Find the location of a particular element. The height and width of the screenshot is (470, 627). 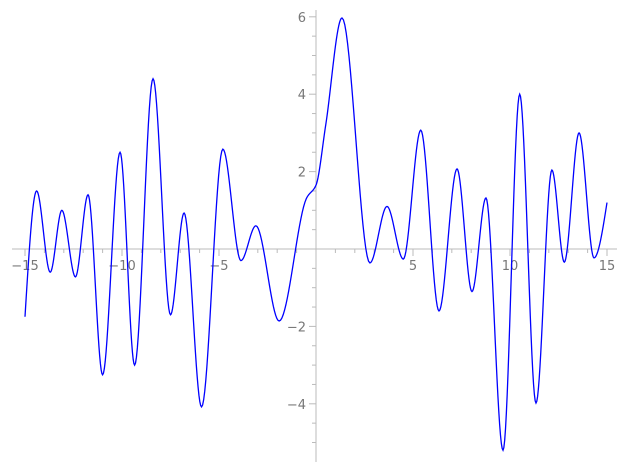

x-tick-label: −5 is located at coordinates (218, 266).